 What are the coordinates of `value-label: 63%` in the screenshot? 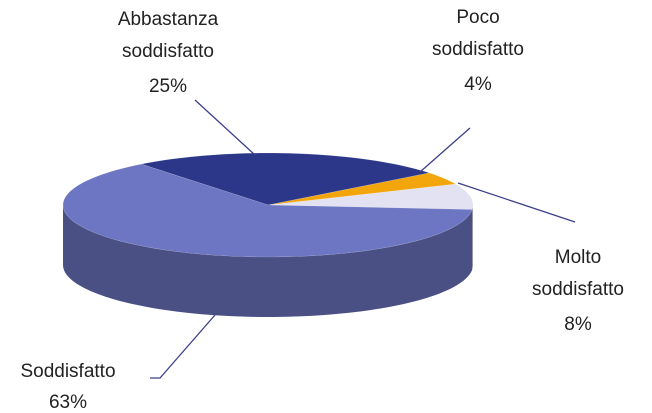 It's located at (68, 402).